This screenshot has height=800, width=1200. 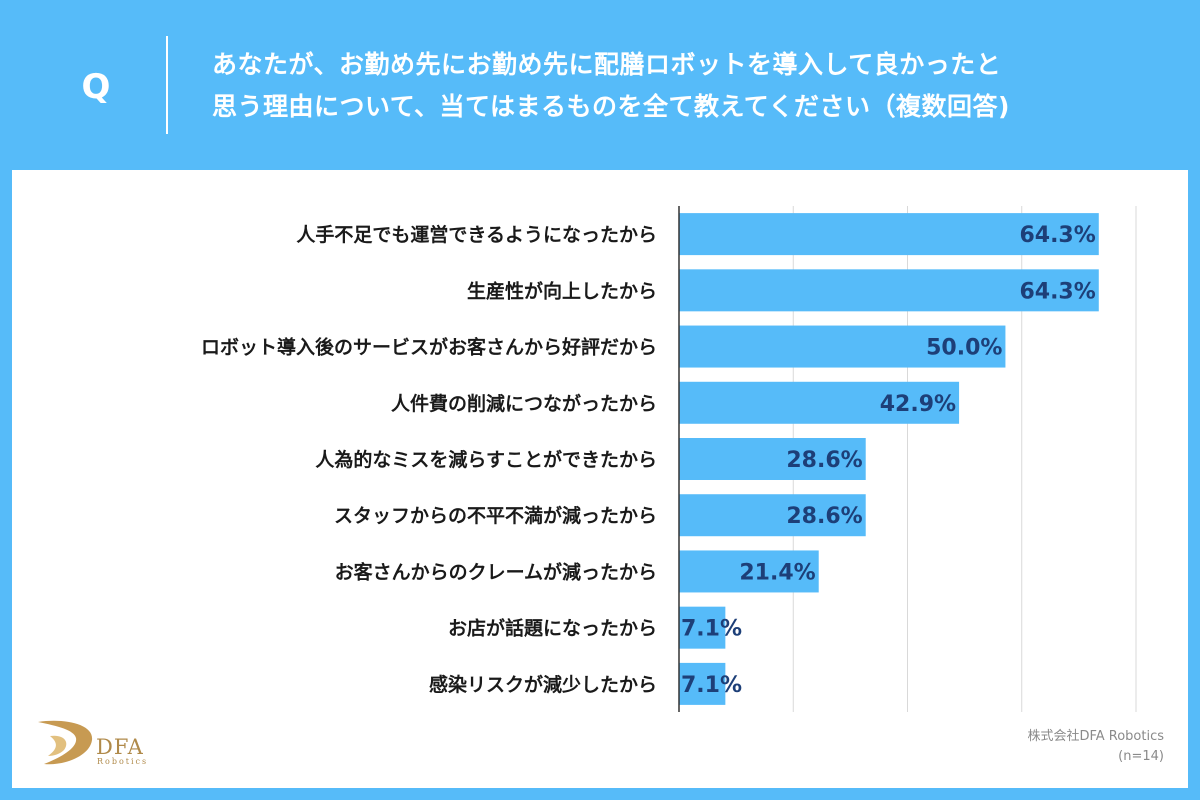 I want to click on header-divider, so click(x=167, y=85).